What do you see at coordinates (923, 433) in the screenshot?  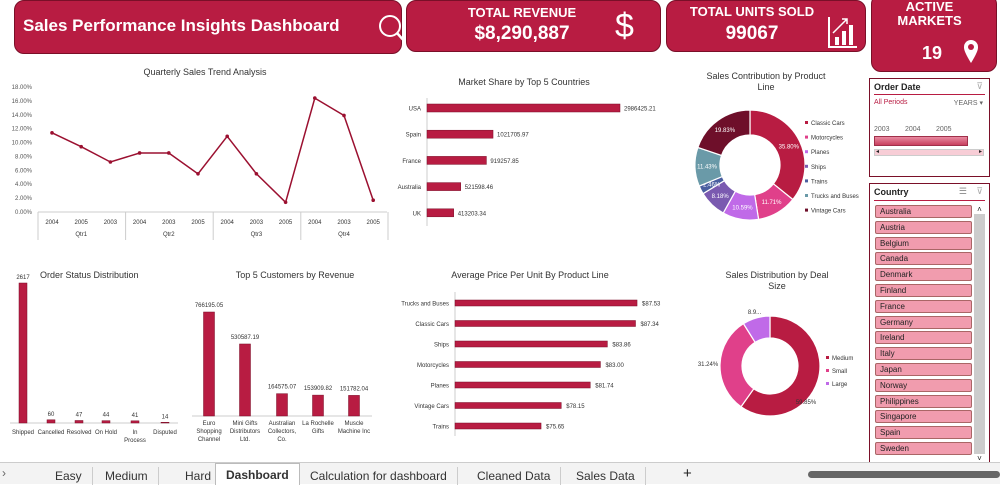 I see `country-option: Spain` at bounding box center [923, 433].